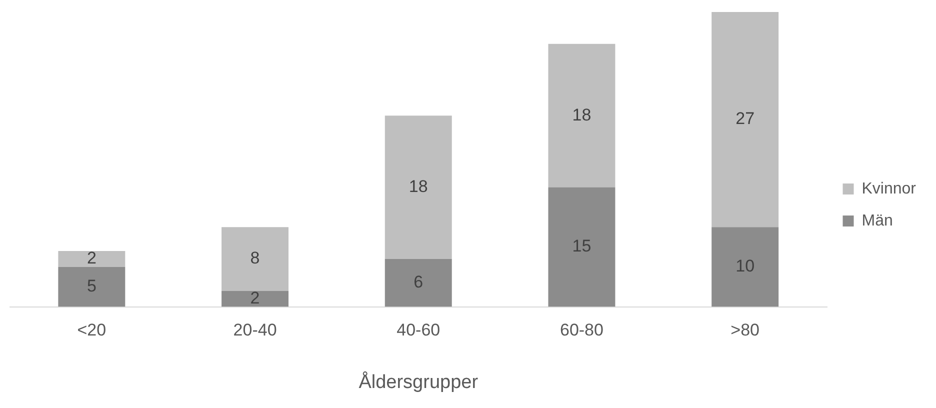  I want to click on x-tick-label: 60-80, so click(582, 330).